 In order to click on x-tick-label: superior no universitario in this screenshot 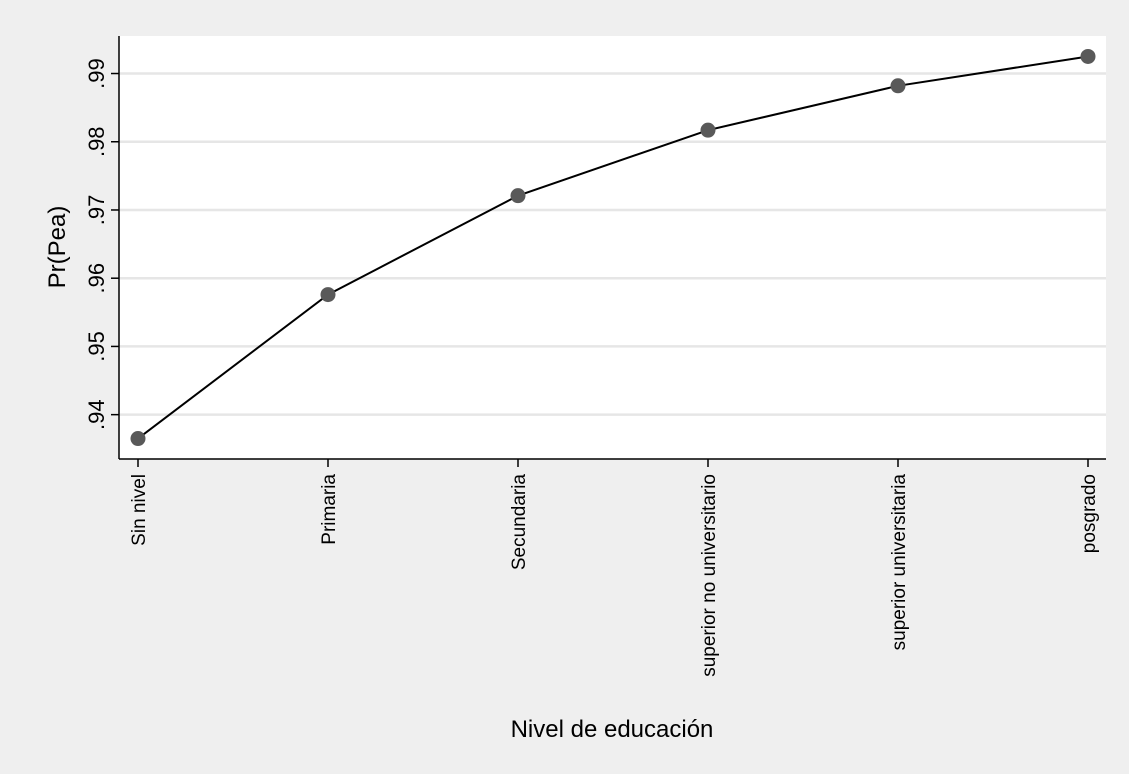, I will do `click(709, 575)`.